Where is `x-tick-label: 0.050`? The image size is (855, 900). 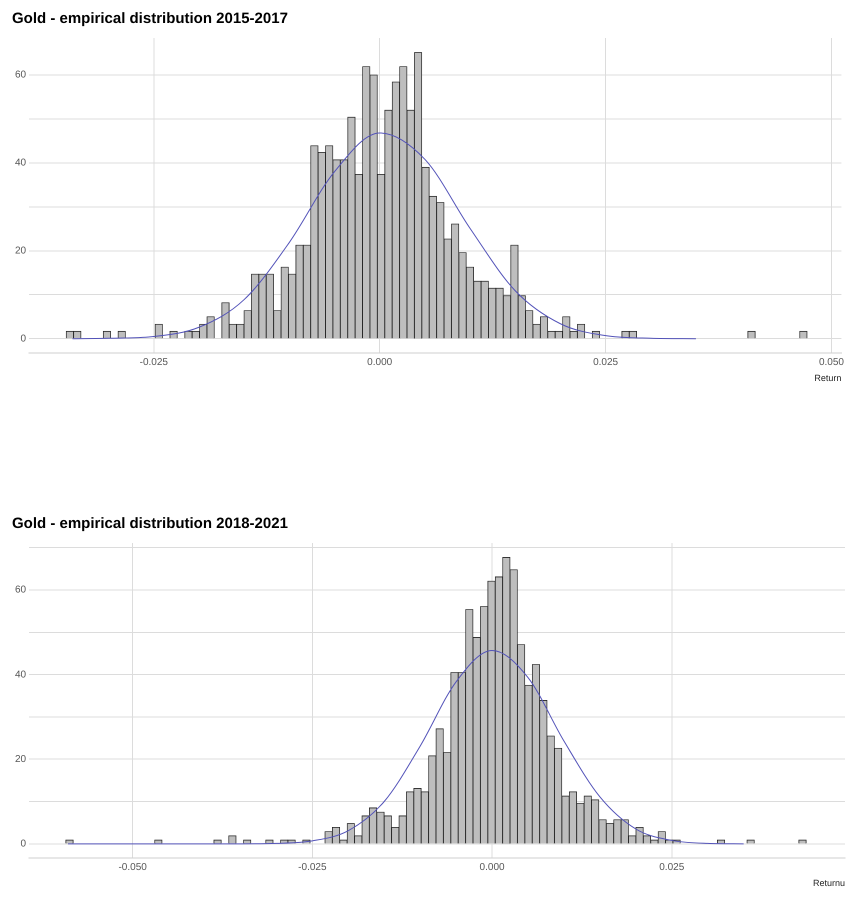
x-tick-label: 0.050 is located at coordinates (831, 362).